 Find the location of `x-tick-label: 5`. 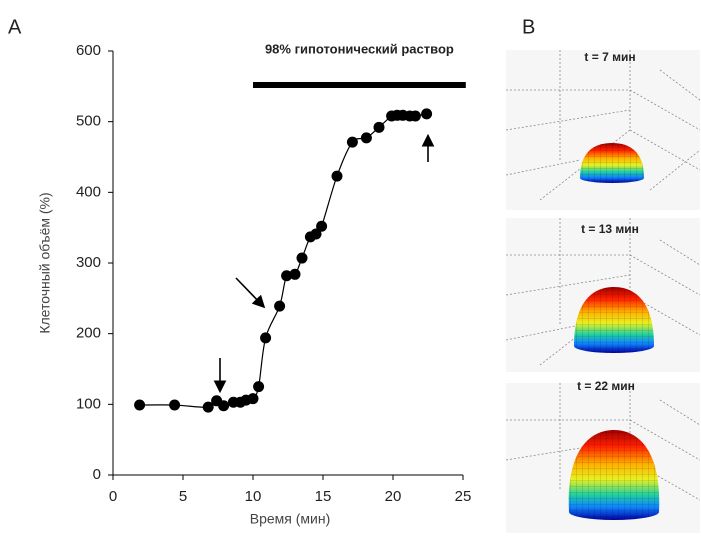

x-tick-label: 5 is located at coordinates (183, 496).